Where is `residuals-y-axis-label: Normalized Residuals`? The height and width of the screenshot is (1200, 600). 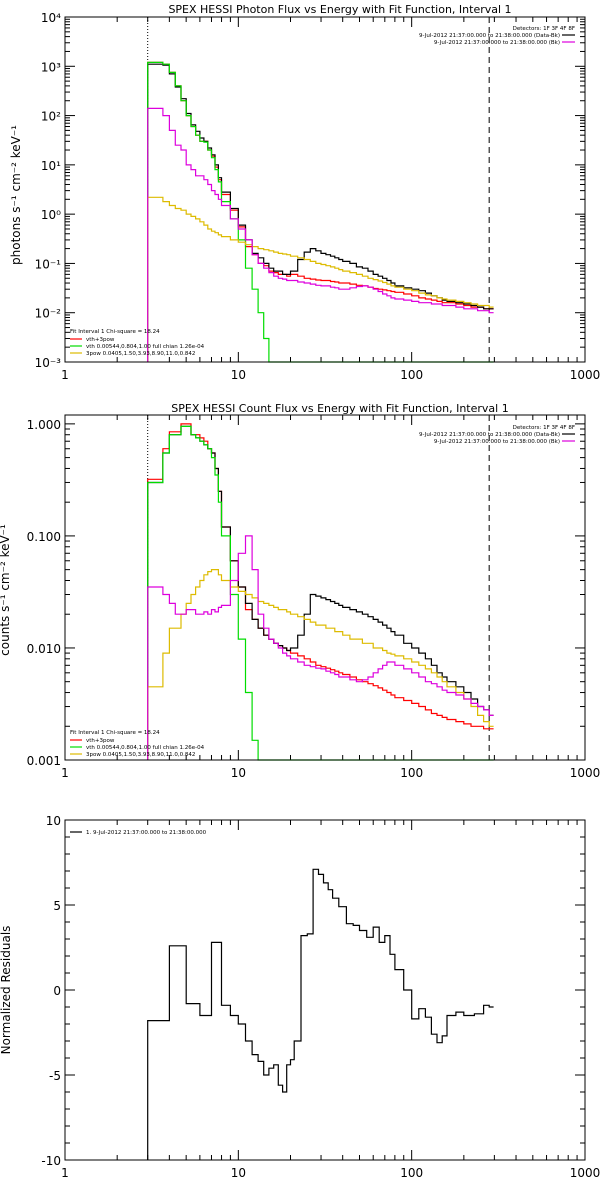
residuals-y-axis-label: Normalized Residuals is located at coordinates (6, 990).